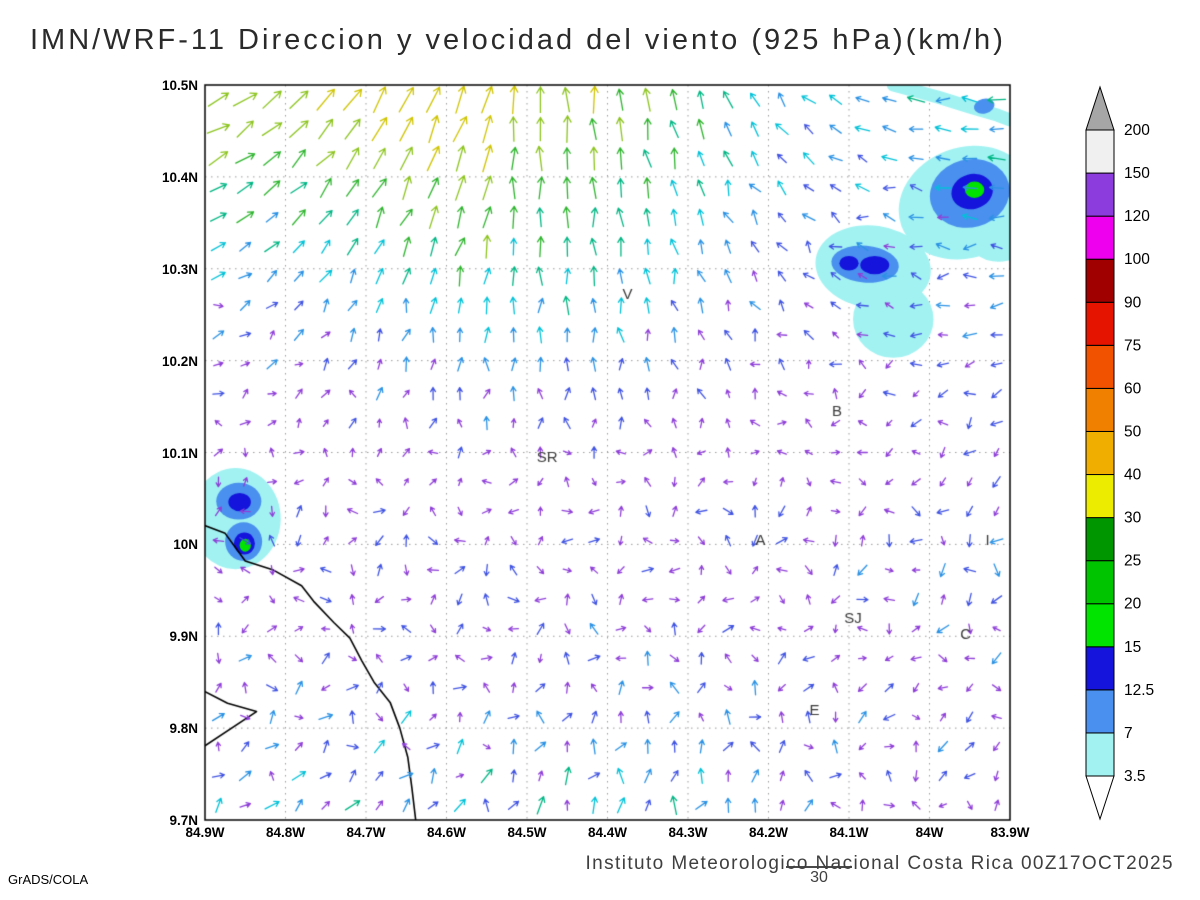 This screenshot has width=1200, height=900. I want to click on colorbar-tick-label: 15, so click(1132, 647).